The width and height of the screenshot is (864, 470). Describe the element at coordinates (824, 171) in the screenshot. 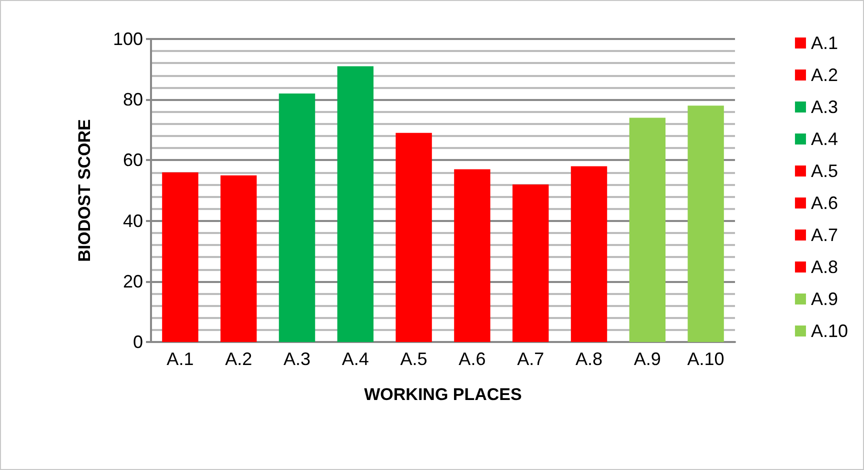

I see `legend-label: A.5` at that location.